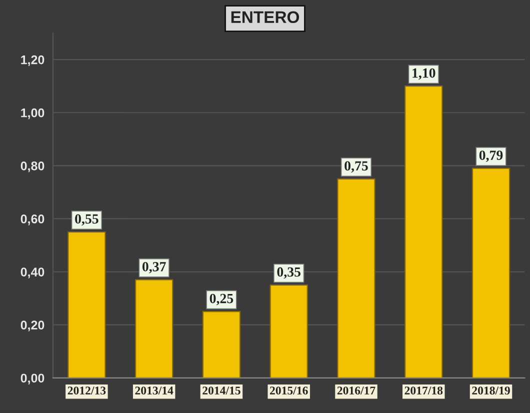 This screenshot has height=413, width=530. What do you see at coordinates (32, 379) in the screenshot?
I see `y-tick-label: 0,00` at bounding box center [32, 379].